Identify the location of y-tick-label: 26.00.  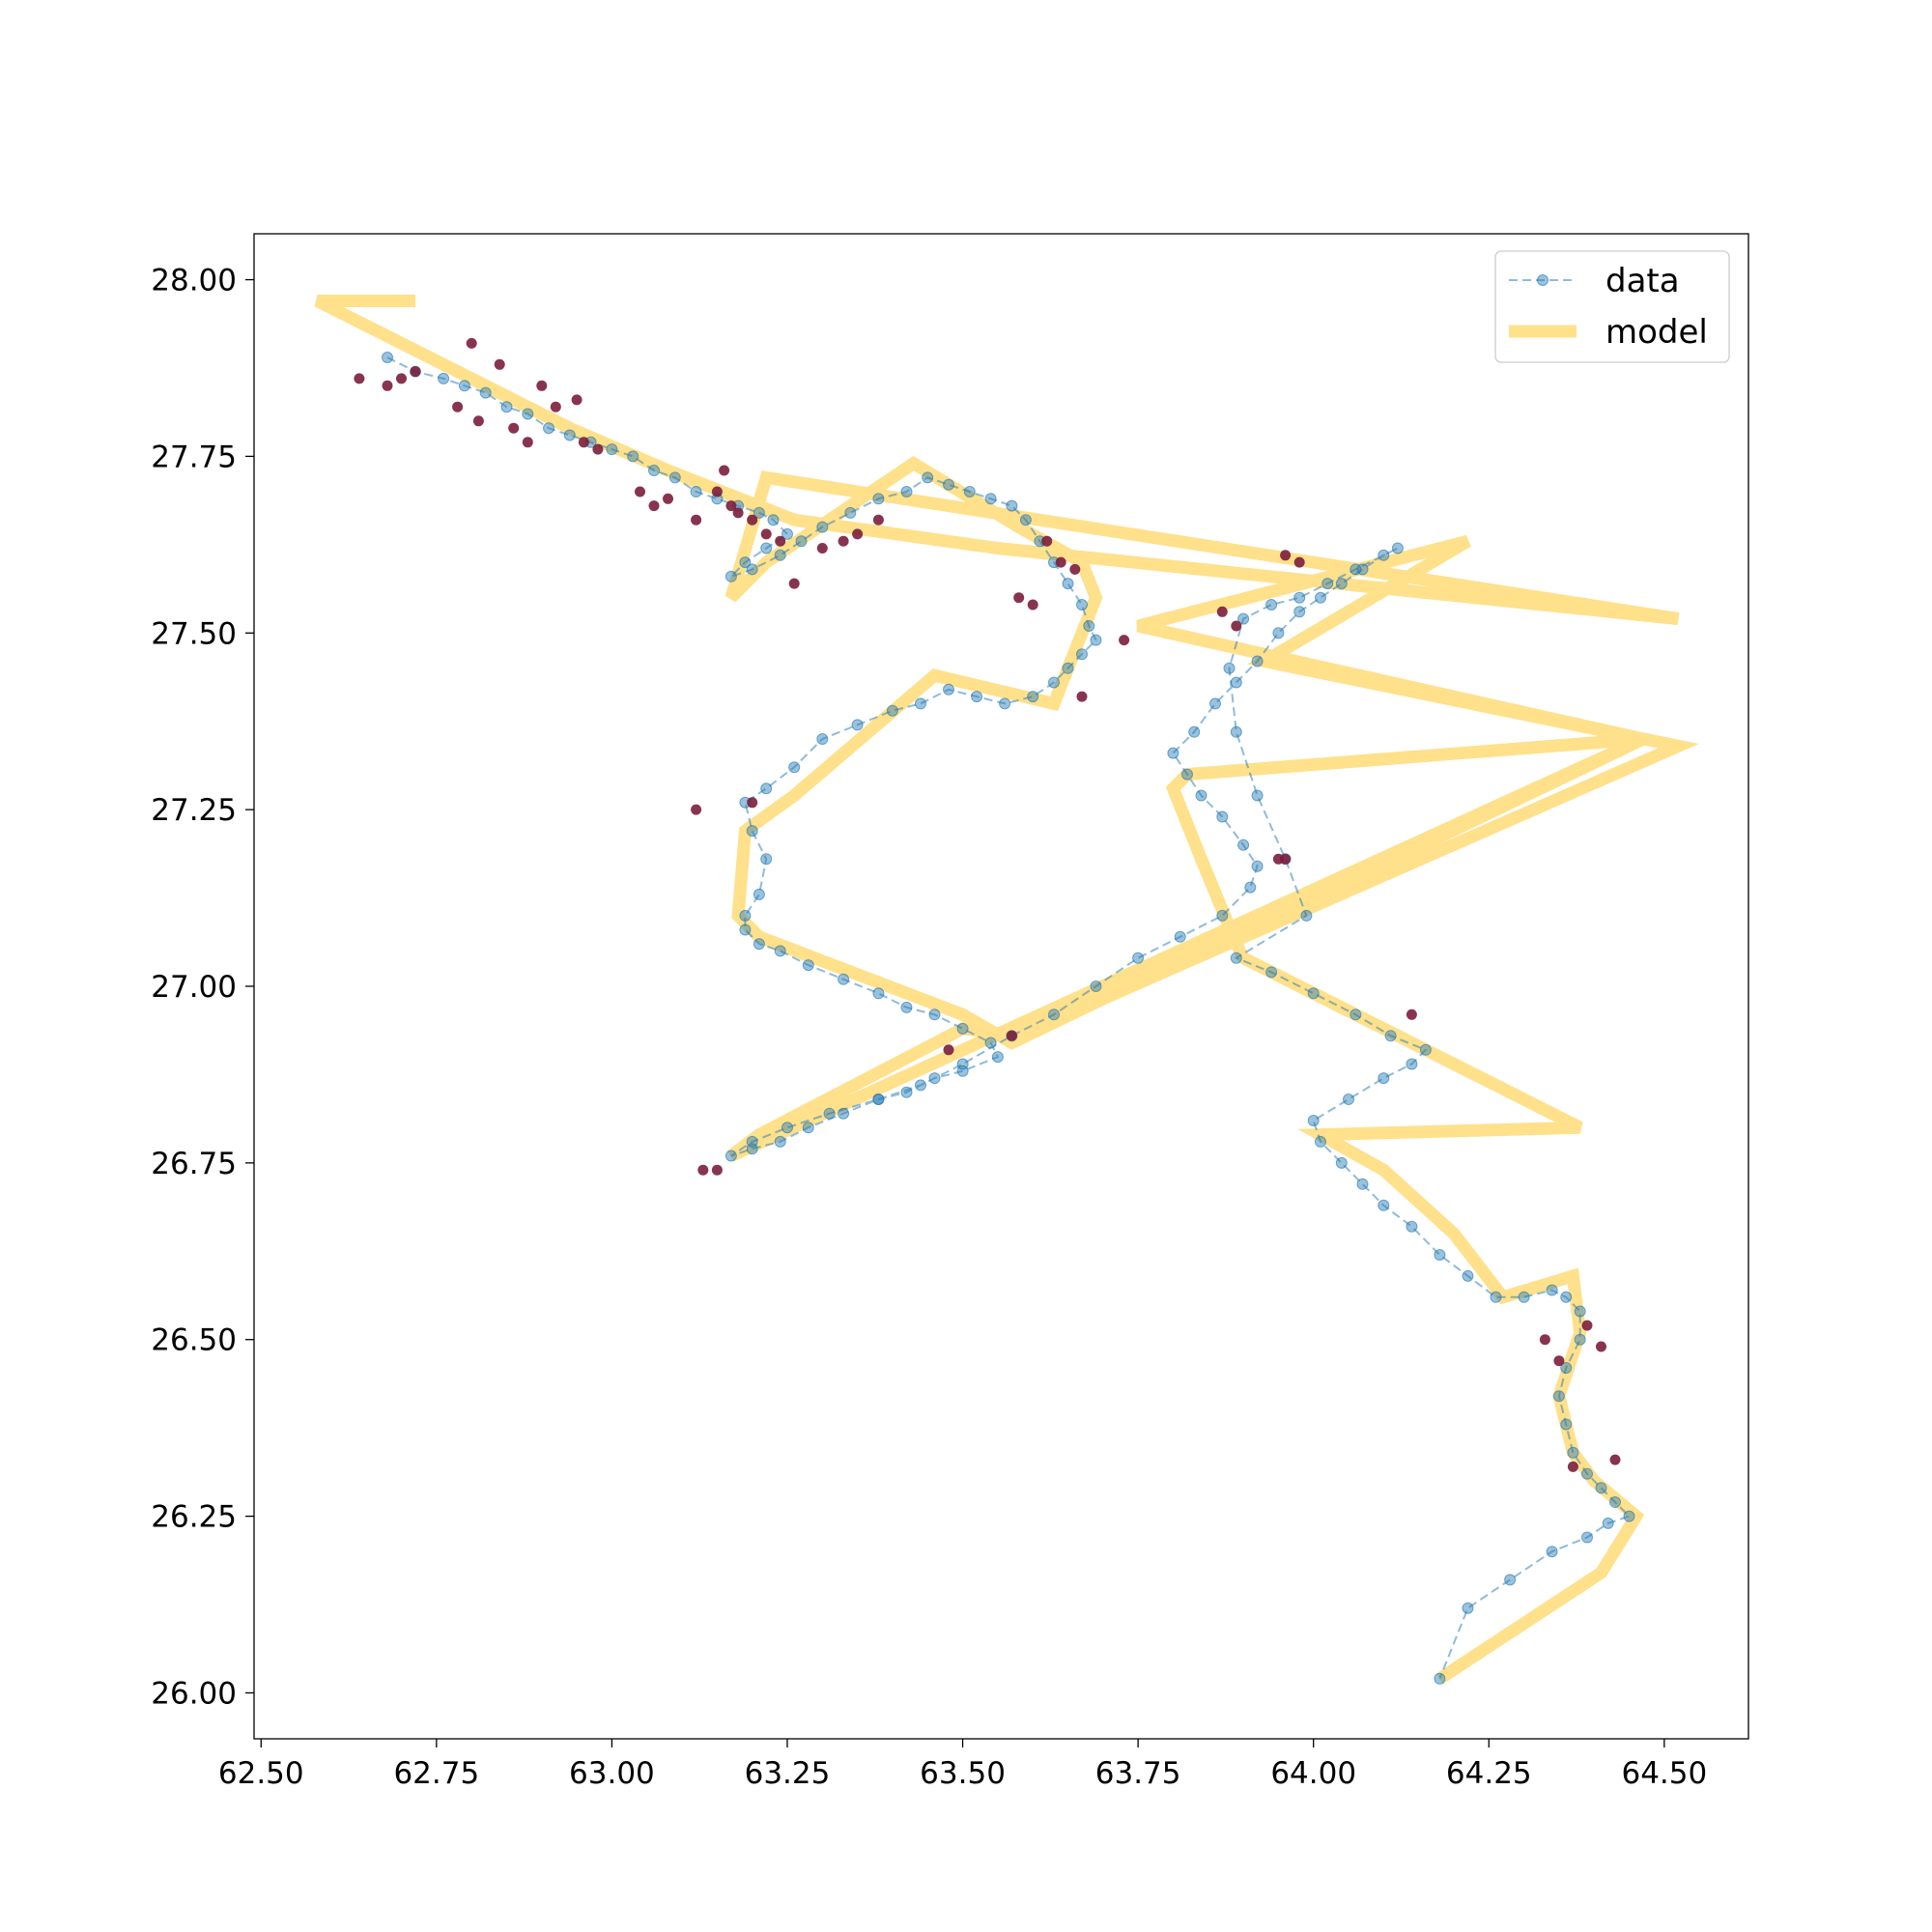
(194, 1693).